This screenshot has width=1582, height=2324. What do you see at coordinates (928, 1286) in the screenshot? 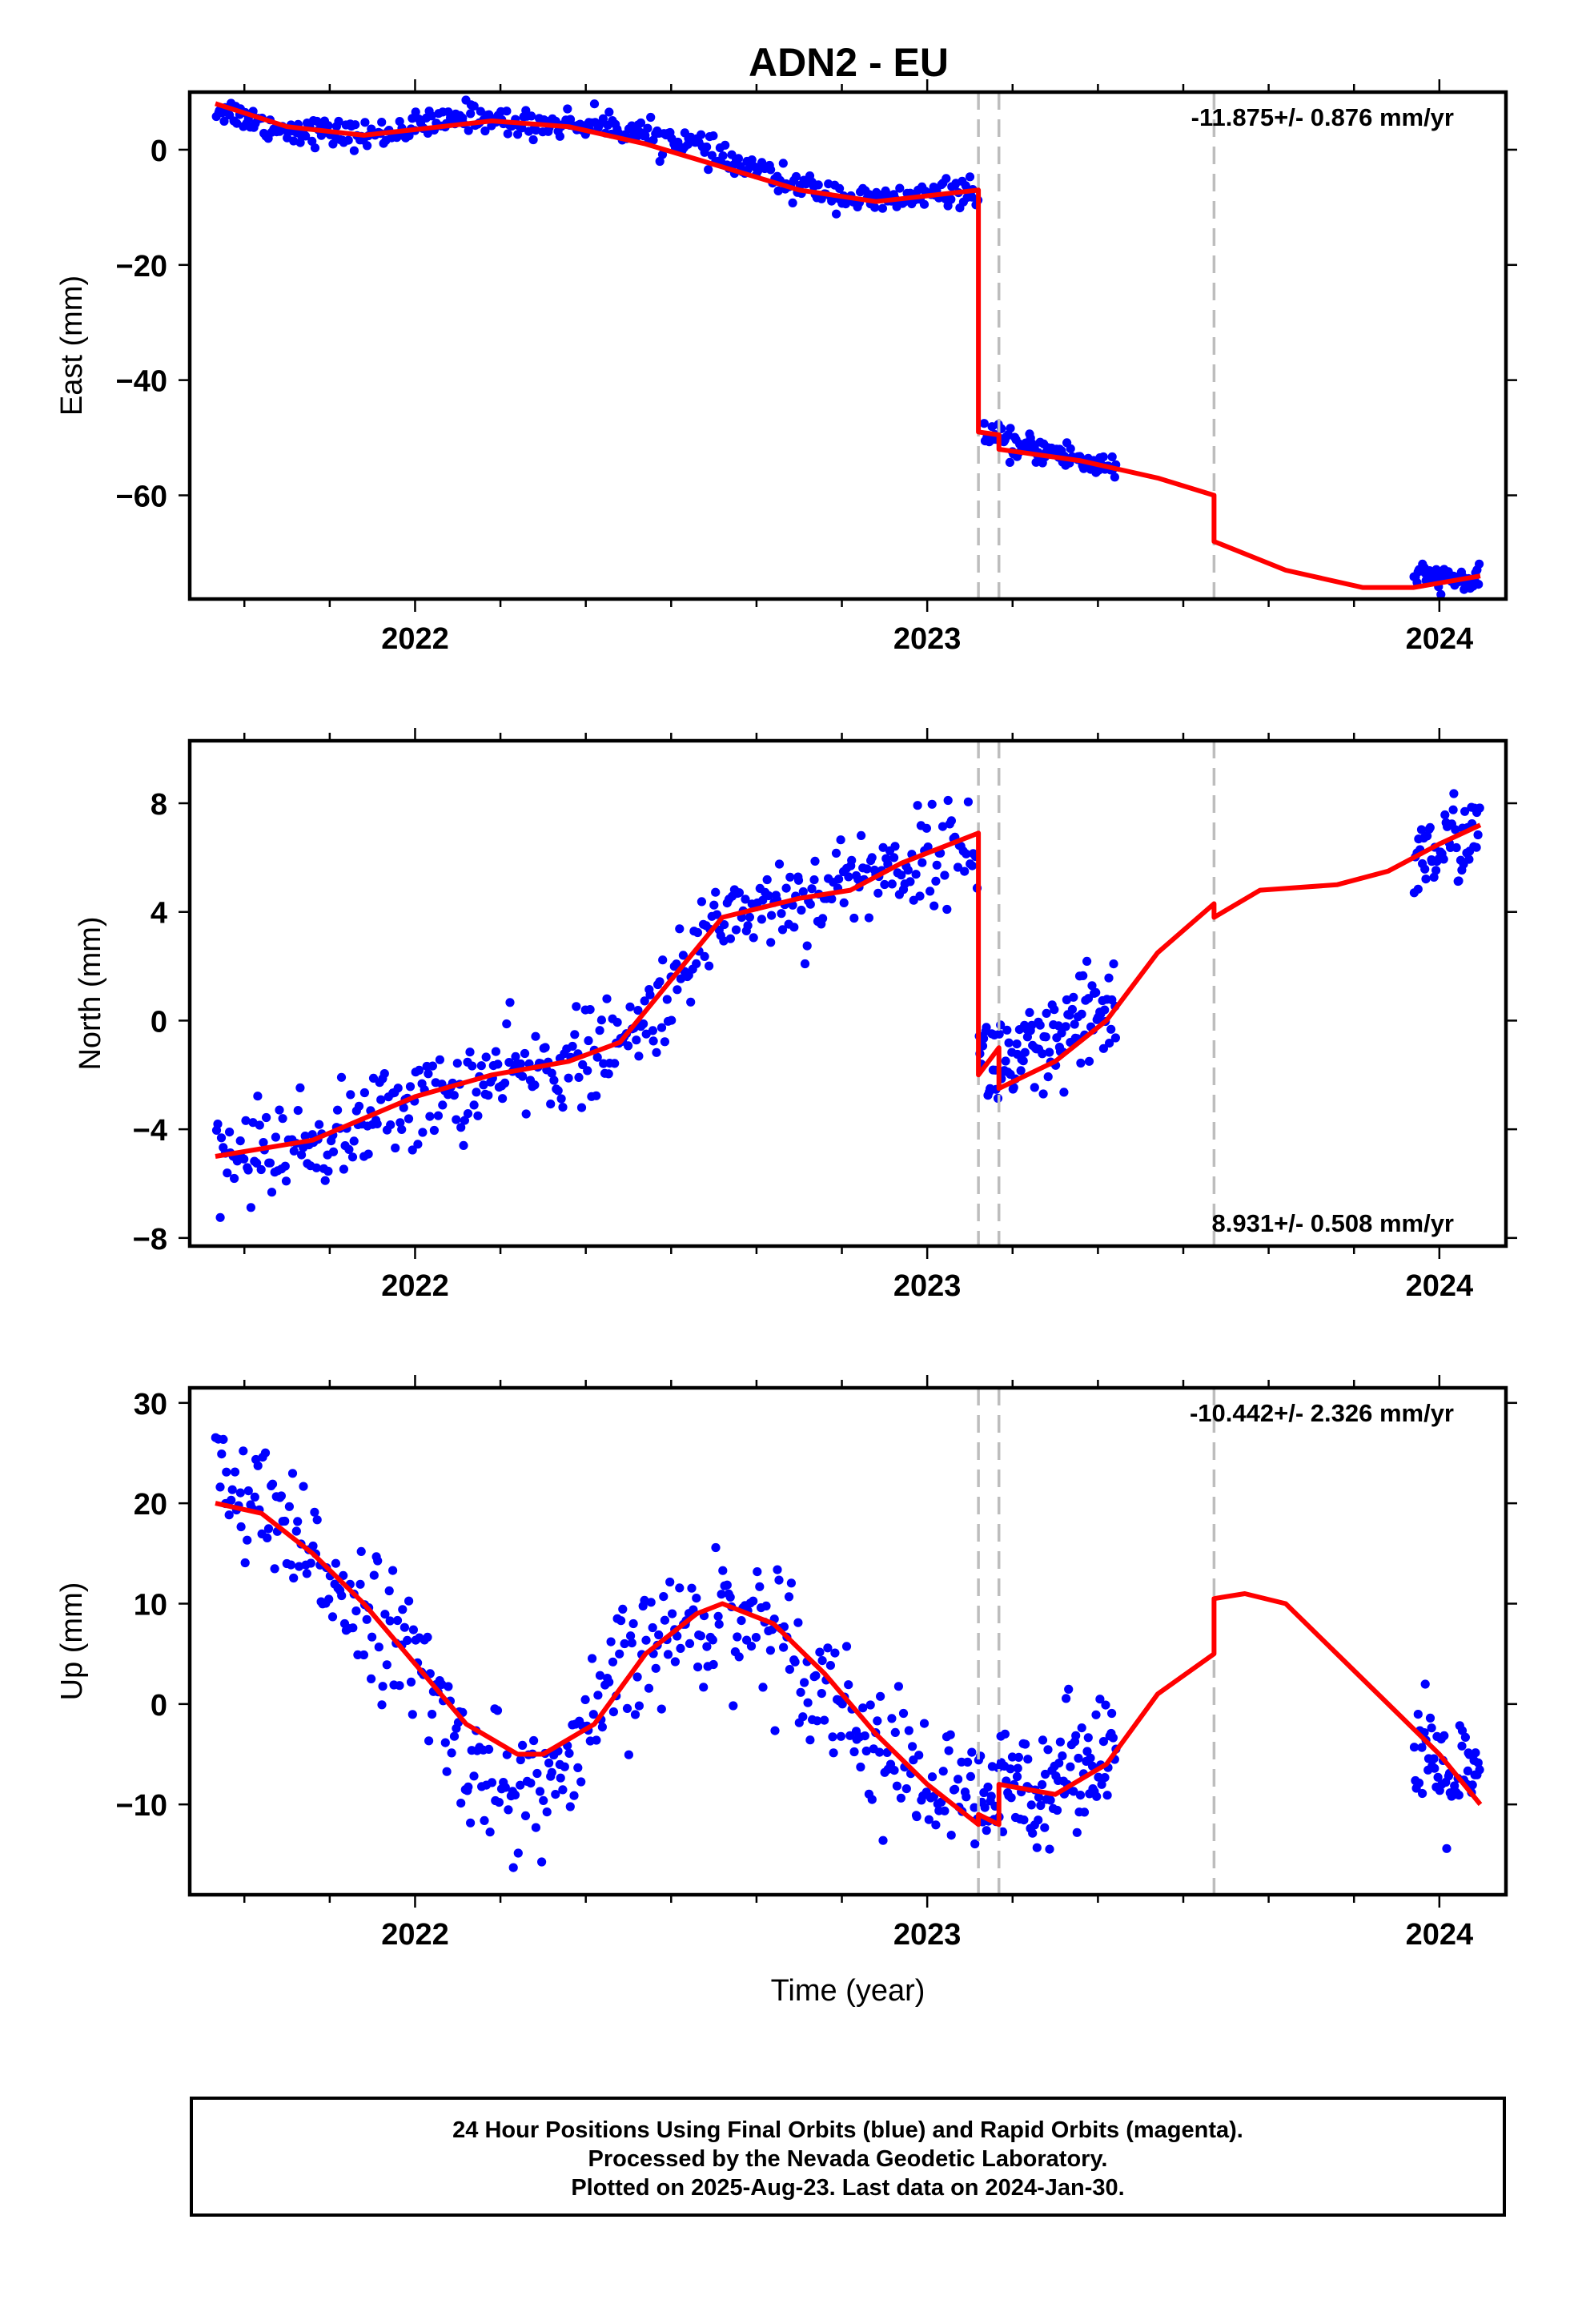
I see `x-tick-label: 2023` at bounding box center [928, 1286].